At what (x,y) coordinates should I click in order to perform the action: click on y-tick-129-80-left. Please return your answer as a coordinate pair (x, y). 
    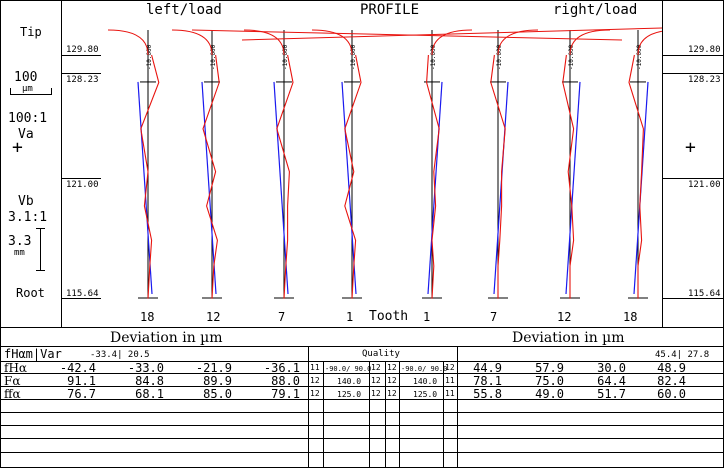
    Looking at the image, I should click on (81, 55).